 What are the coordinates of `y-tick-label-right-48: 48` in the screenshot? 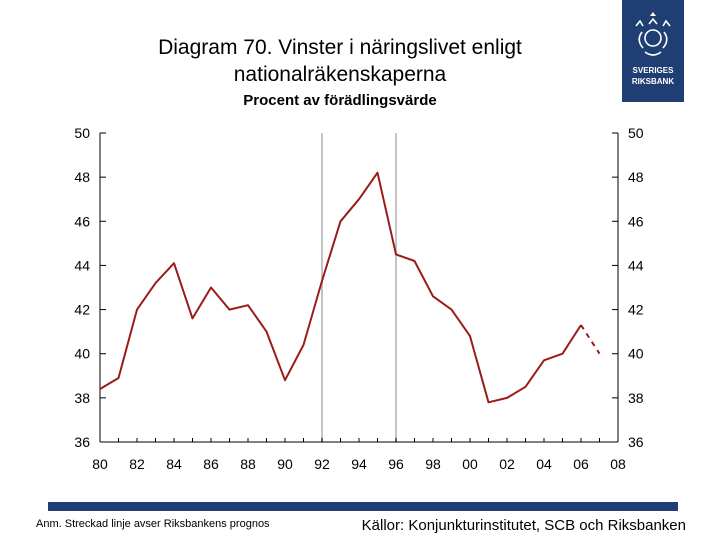 It's located at (636, 177).